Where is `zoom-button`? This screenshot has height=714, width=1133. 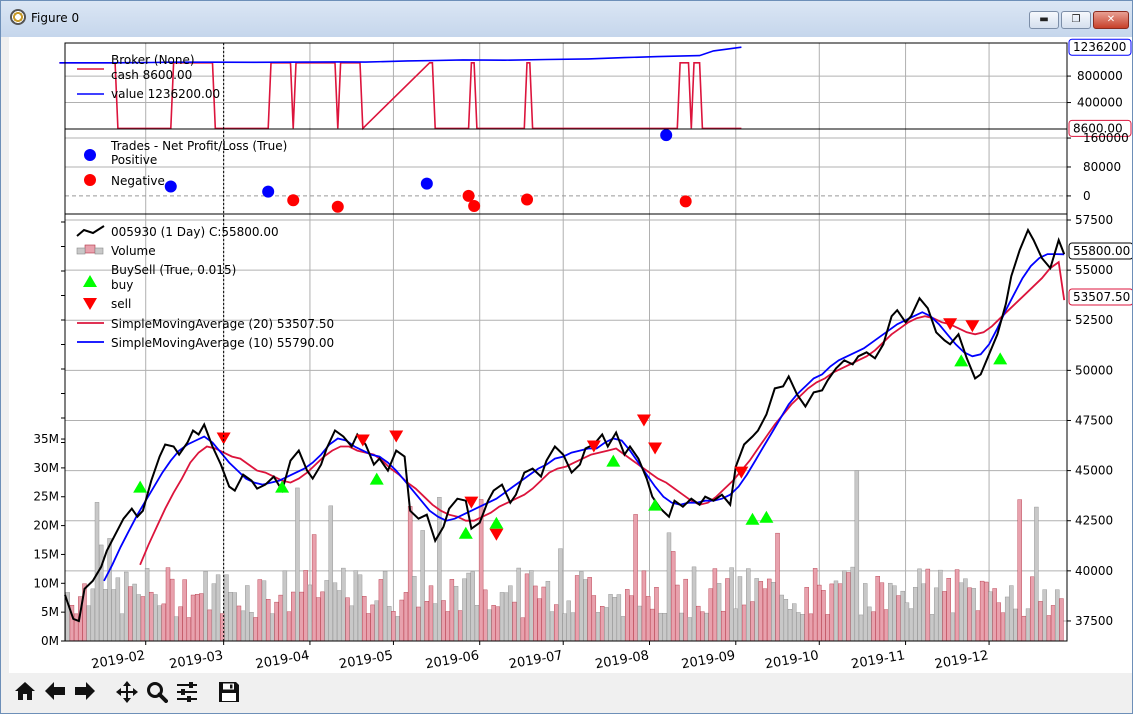 zoom-button is located at coordinates (157, 691).